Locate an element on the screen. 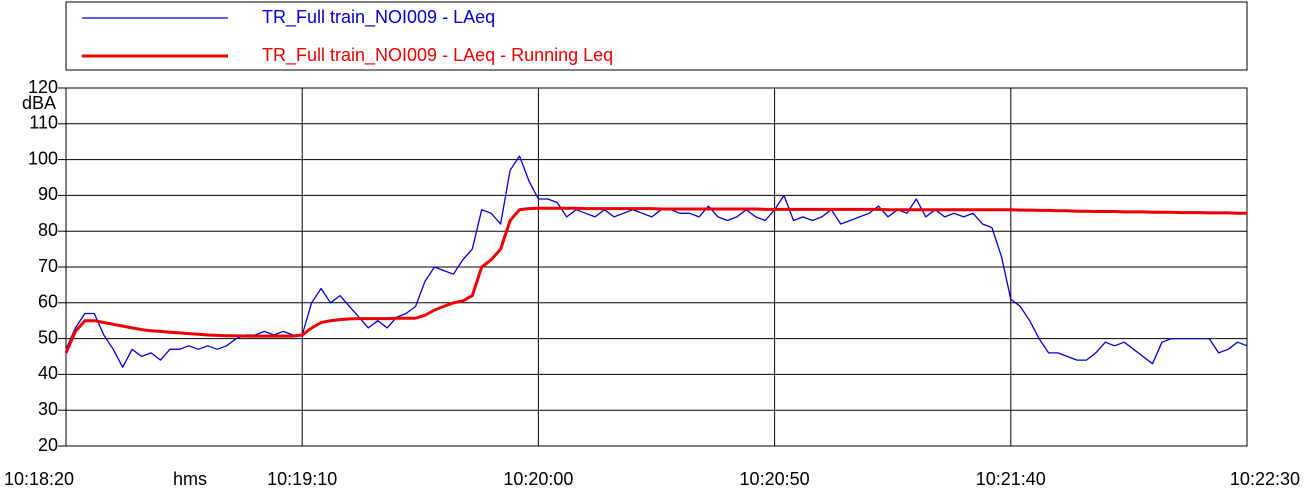  y-tick-label: 110 is located at coordinates (43, 123).